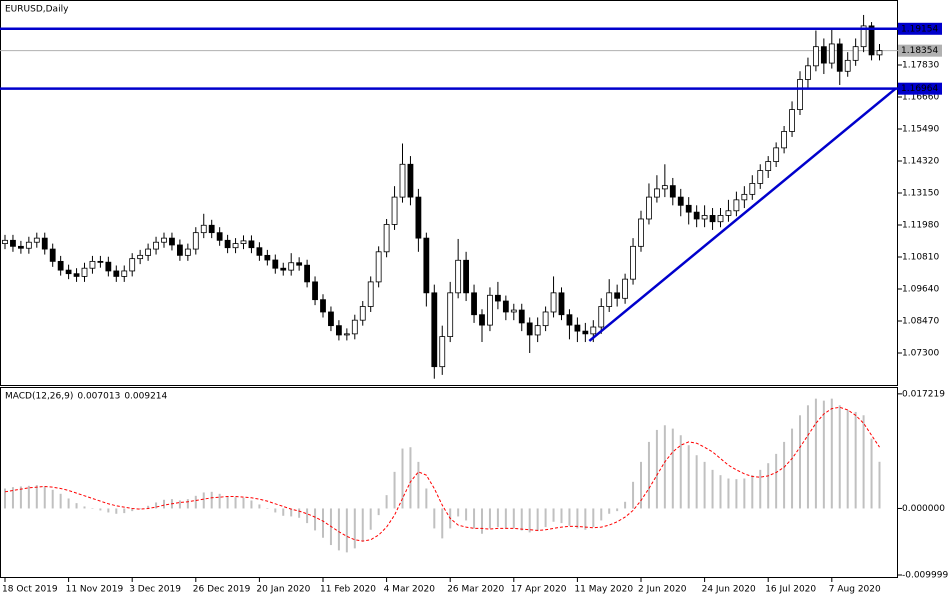 The image size is (950, 600). What do you see at coordinates (155, 590) in the screenshot?
I see `x-tick-label: 3 Dec 2019` at bounding box center [155, 590].